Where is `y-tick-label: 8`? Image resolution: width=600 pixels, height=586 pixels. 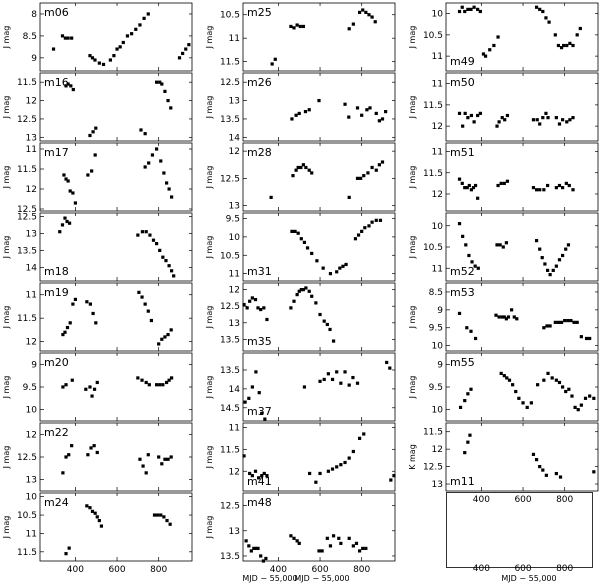 y-tick-label: 8 is located at coordinates (34, 15).